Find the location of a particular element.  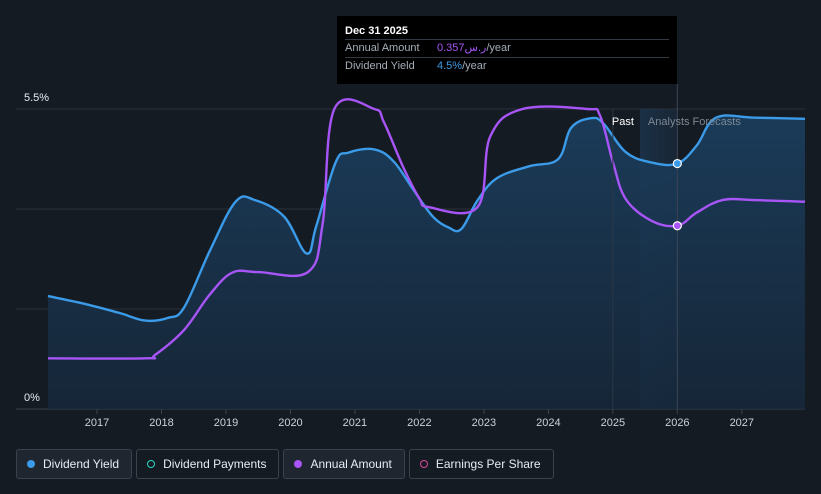

x-tick-label: 2024 is located at coordinates (548, 423).